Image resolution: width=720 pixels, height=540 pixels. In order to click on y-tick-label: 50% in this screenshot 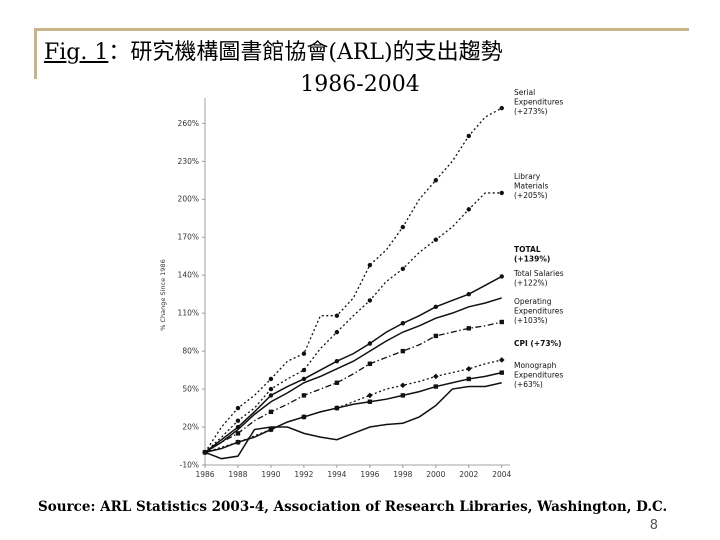, I will do `click(190, 389)`.